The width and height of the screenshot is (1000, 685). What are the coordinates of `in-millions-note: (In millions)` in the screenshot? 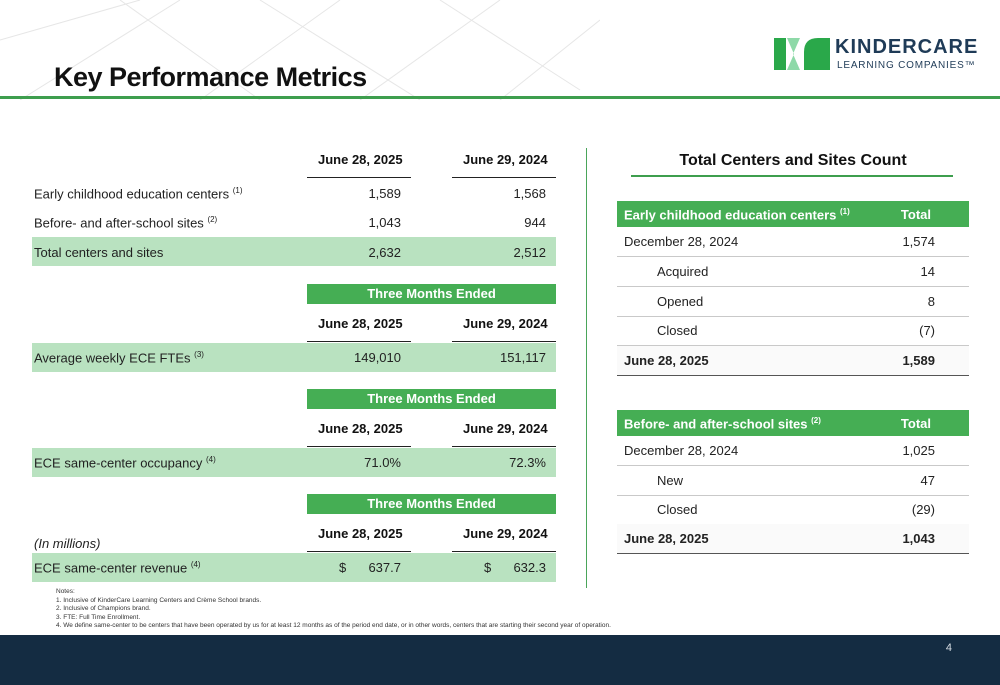 It's located at (67, 543).